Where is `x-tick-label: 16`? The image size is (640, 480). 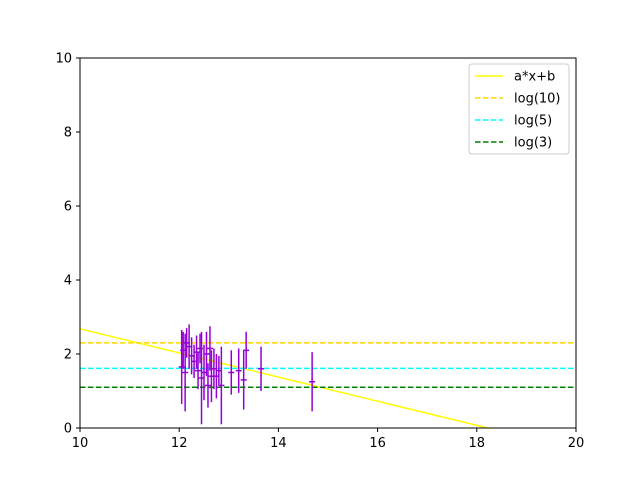
x-tick-label: 16 is located at coordinates (377, 443).